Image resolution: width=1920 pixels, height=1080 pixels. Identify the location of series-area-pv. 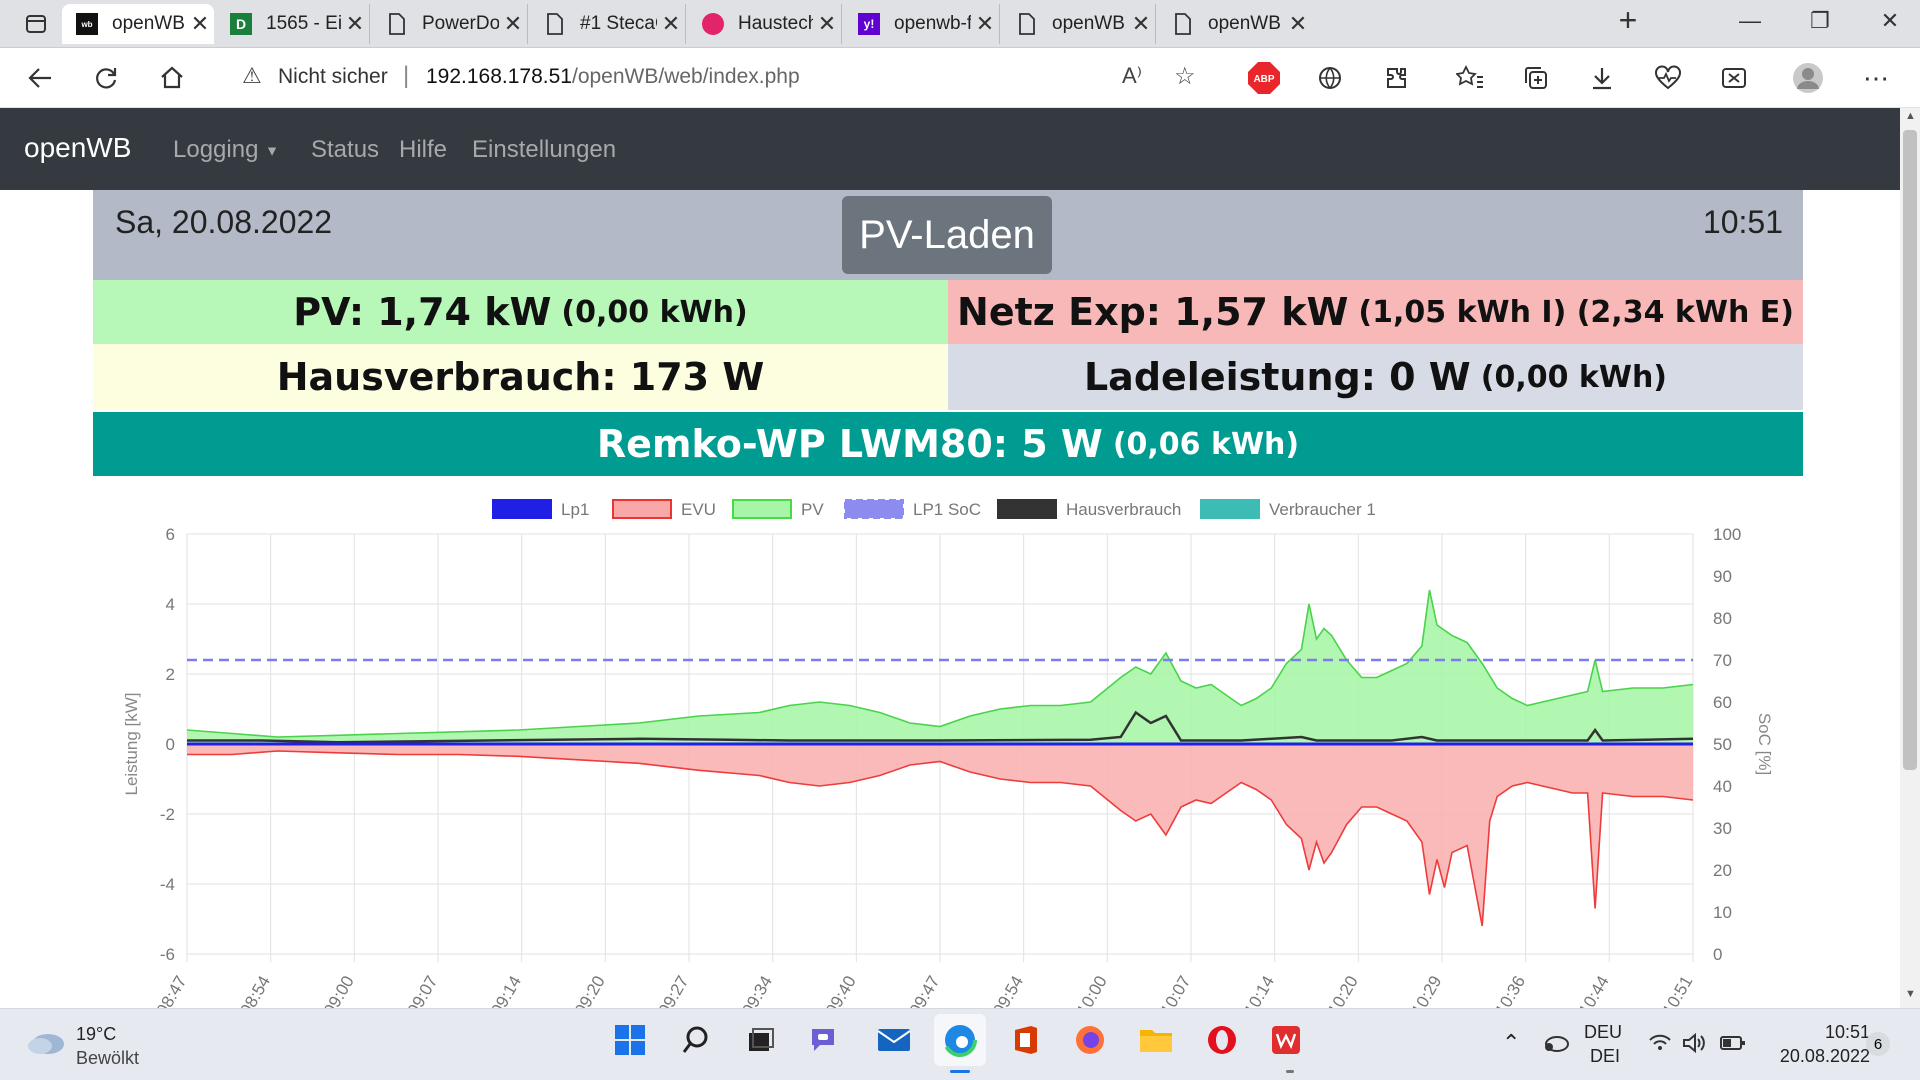
(940, 667).